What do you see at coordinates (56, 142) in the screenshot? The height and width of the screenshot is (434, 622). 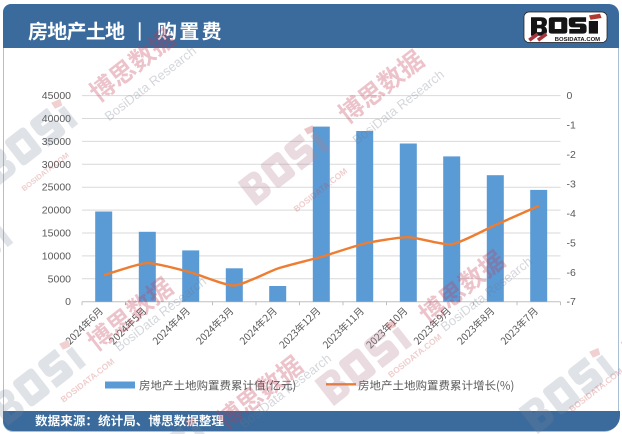 I see `svg-text: 35000` at bounding box center [56, 142].